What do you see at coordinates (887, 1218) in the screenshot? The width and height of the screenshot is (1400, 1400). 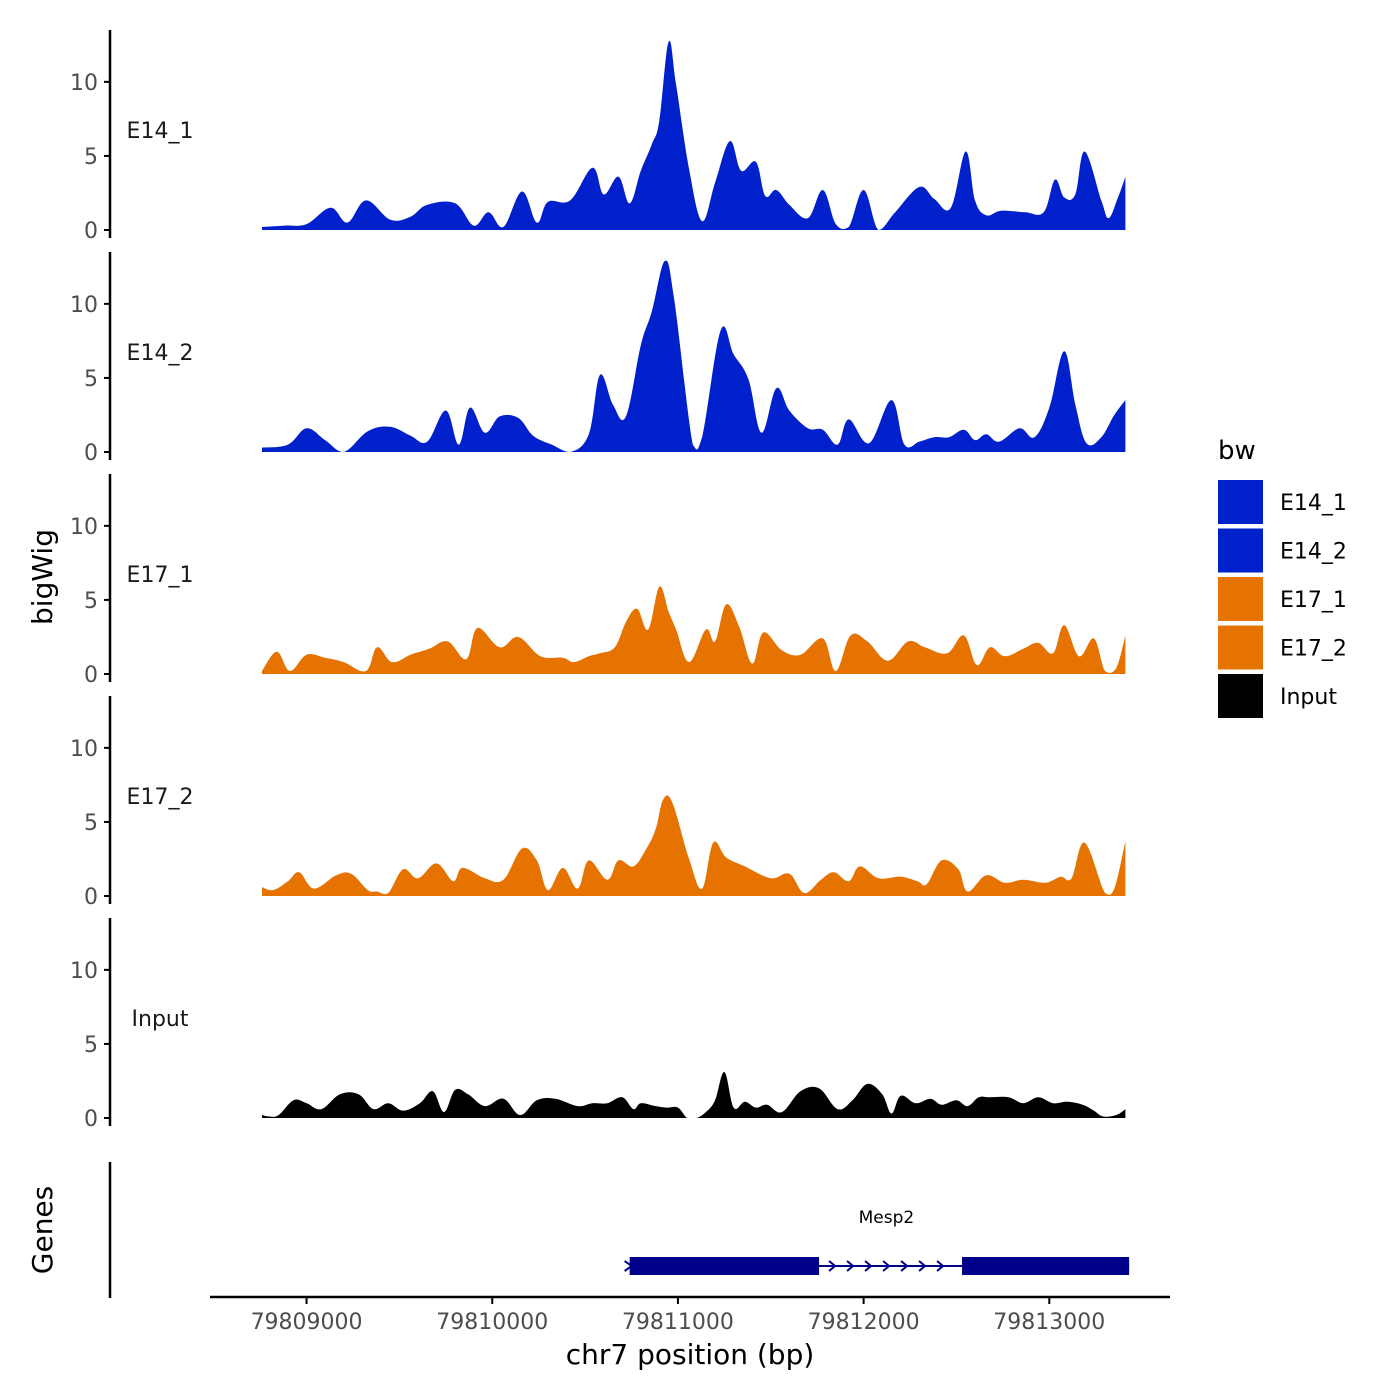 I see `gene-name-label: Mesp2` at bounding box center [887, 1218].